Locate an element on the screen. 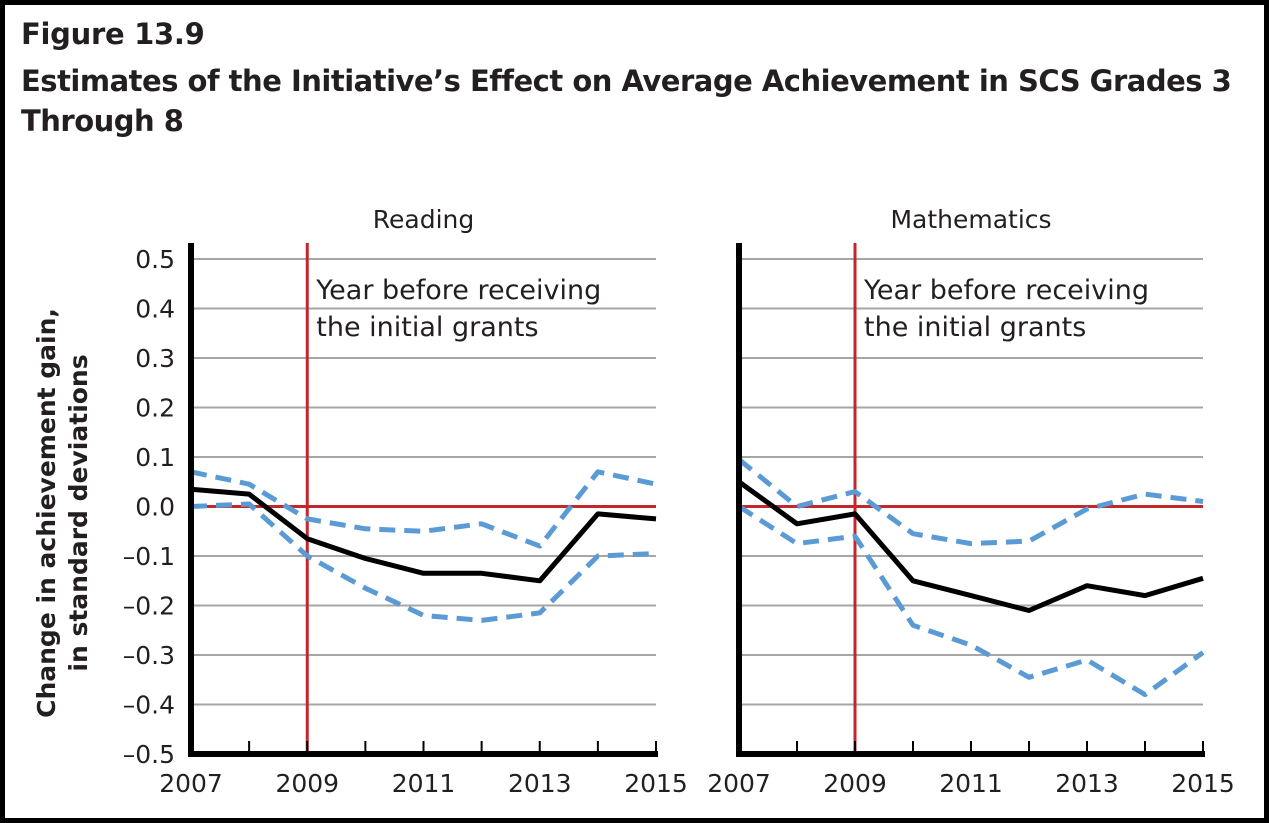 The height and width of the screenshot is (823, 1269). mathematics-series-lower-bound is located at coordinates (971, 601).